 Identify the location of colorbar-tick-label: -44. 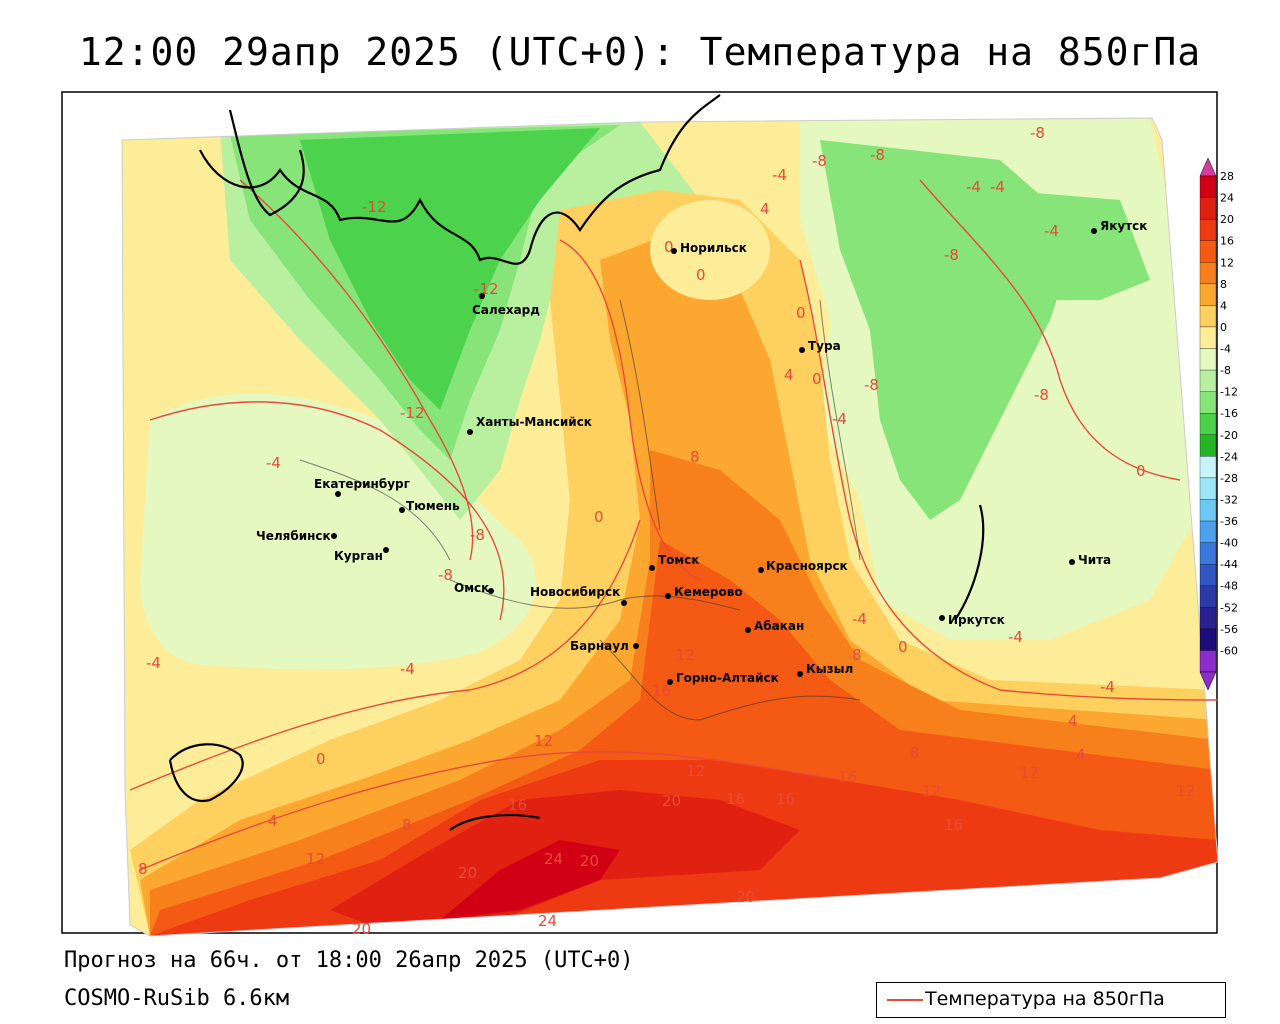
(1229, 564).